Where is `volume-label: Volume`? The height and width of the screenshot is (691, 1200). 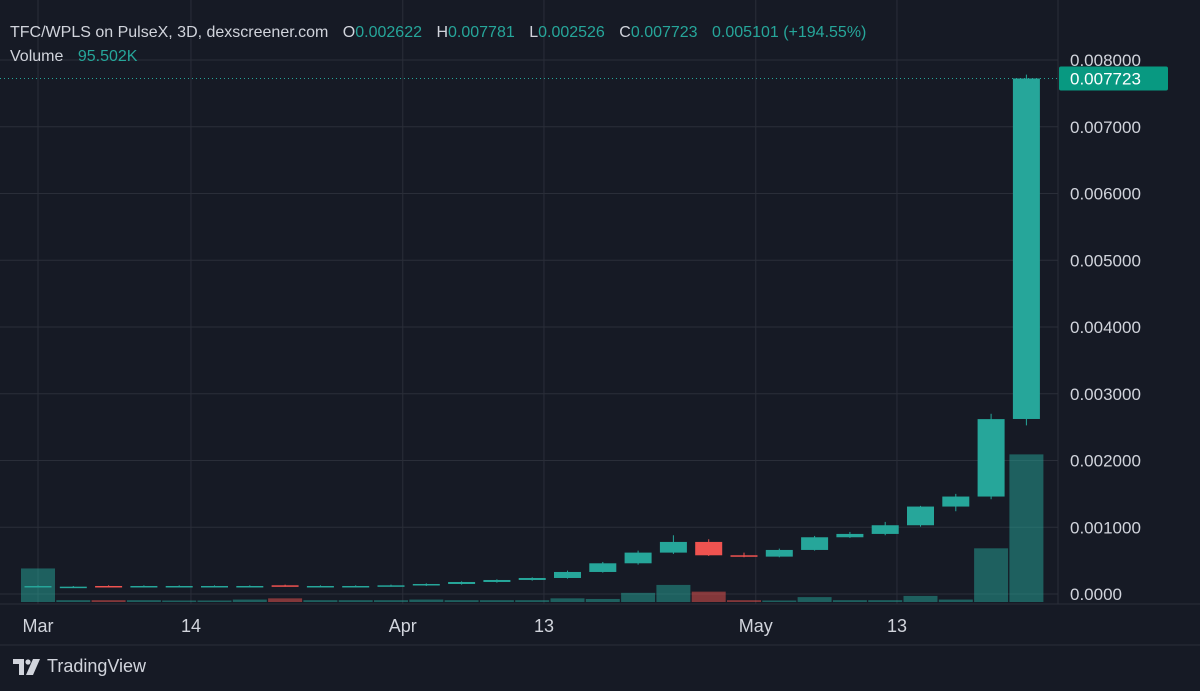 volume-label: Volume is located at coordinates (37, 56).